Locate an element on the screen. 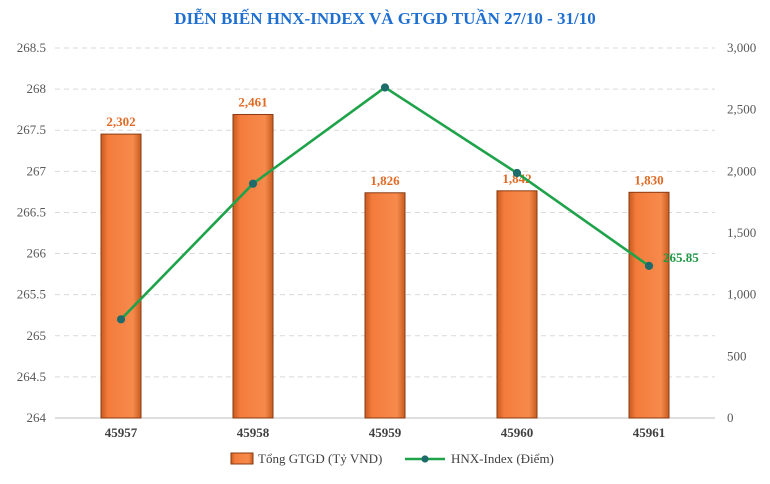 Image resolution: width=770 pixels, height=484 pixels. right-tick-label: 2,500 is located at coordinates (741, 109).